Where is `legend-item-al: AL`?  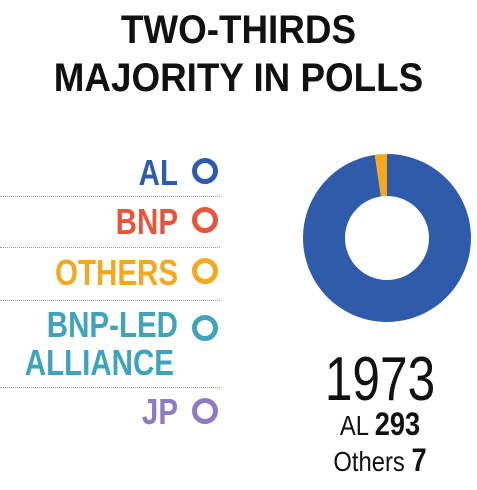 legend-item-al: AL is located at coordinates (110, 172).